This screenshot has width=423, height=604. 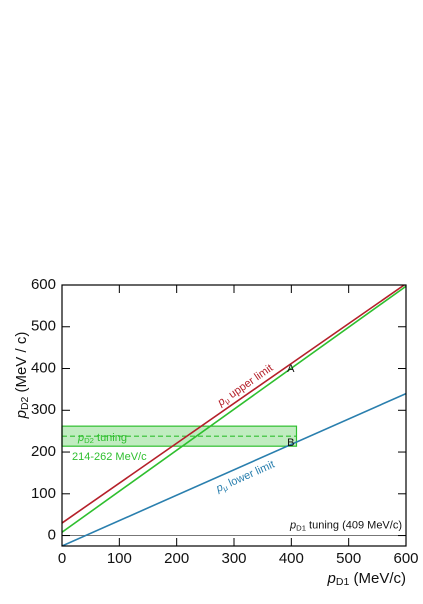 I want to click on x-tick-label: 600, so click(x=405, y=558).